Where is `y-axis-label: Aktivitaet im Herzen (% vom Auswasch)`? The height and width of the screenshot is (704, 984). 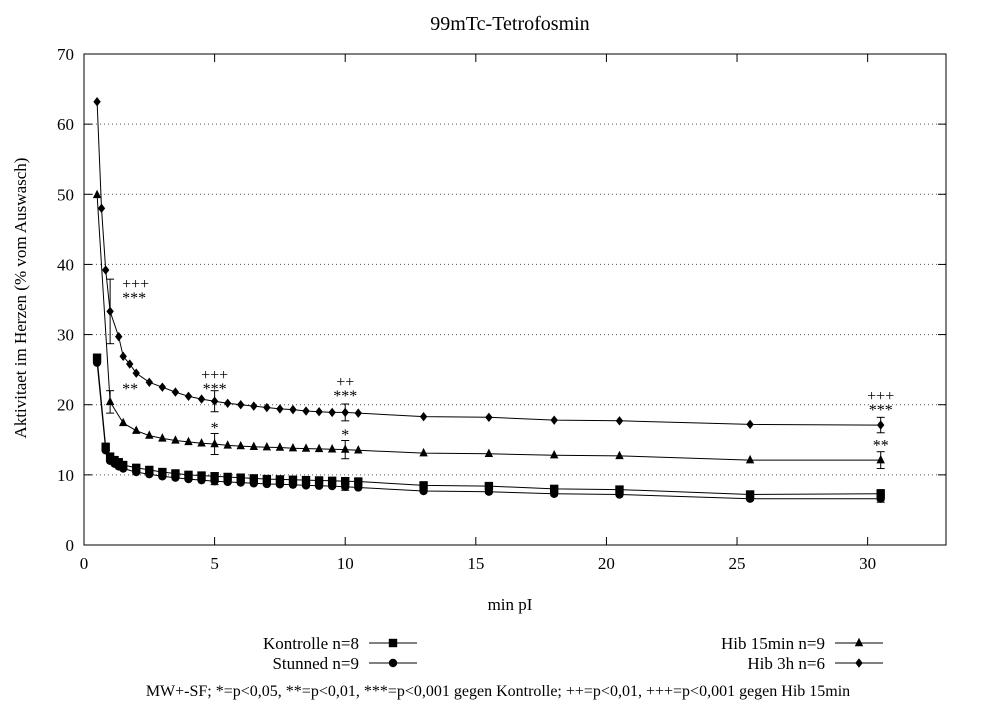 y-axis-label: Aktivitaet im Herzen (% vom Auswasch) is located at coordinates (20, 298).